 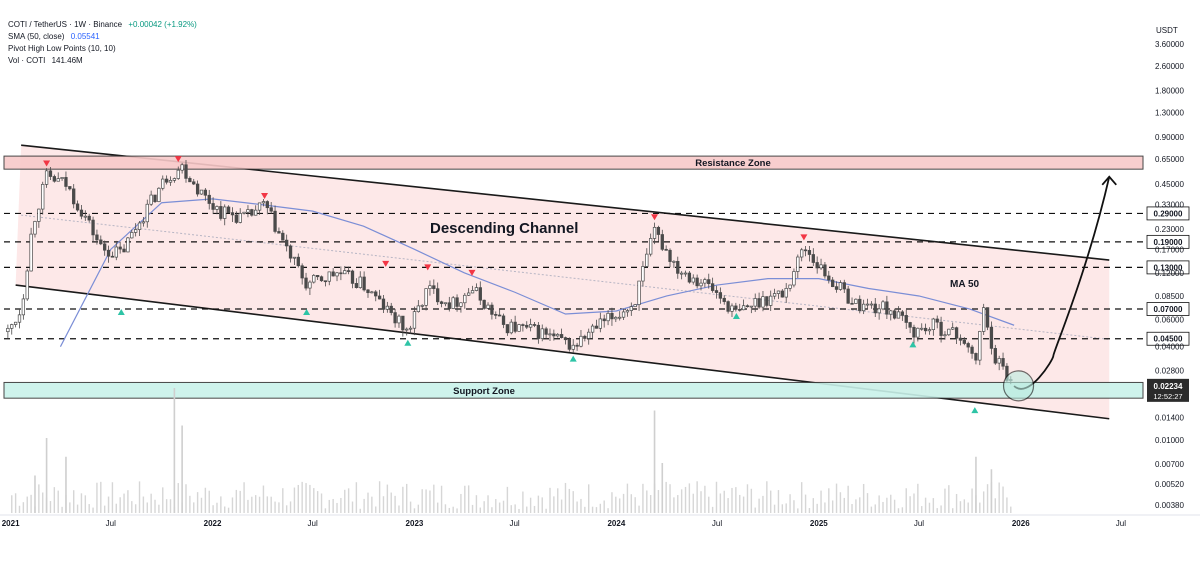 What do you see at coordinates (54, 36) in the screenshot?
I see `legend-sma-line: SMA (50, close) 0.05541` at bounding box center [54, 36].